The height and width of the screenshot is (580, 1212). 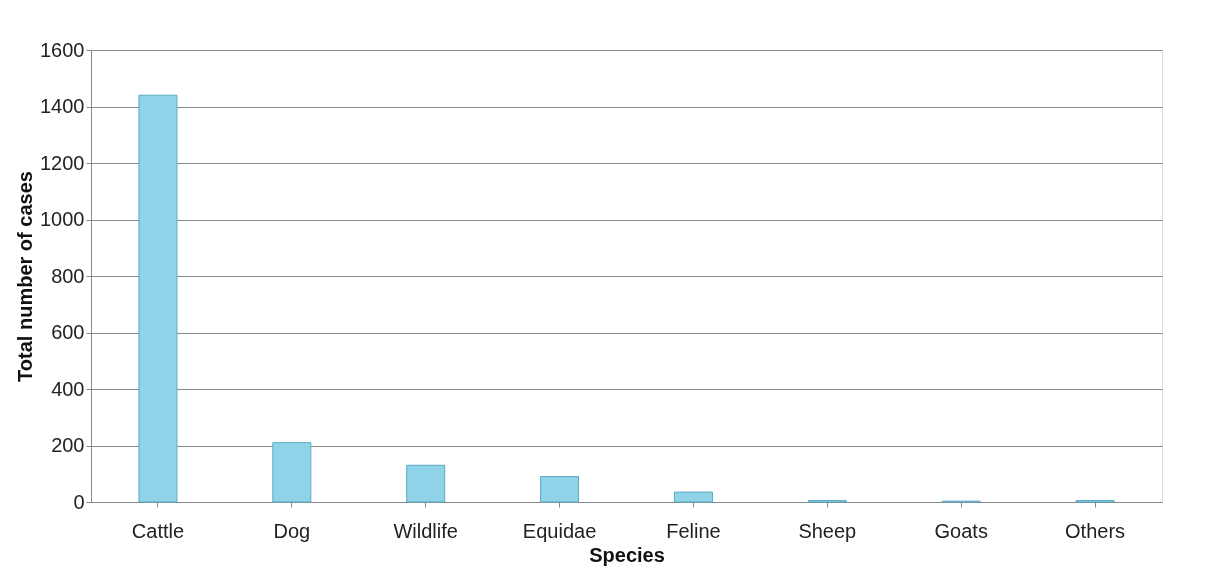 I want to click on y-tick-label: 600, so click(x=68, y=332).